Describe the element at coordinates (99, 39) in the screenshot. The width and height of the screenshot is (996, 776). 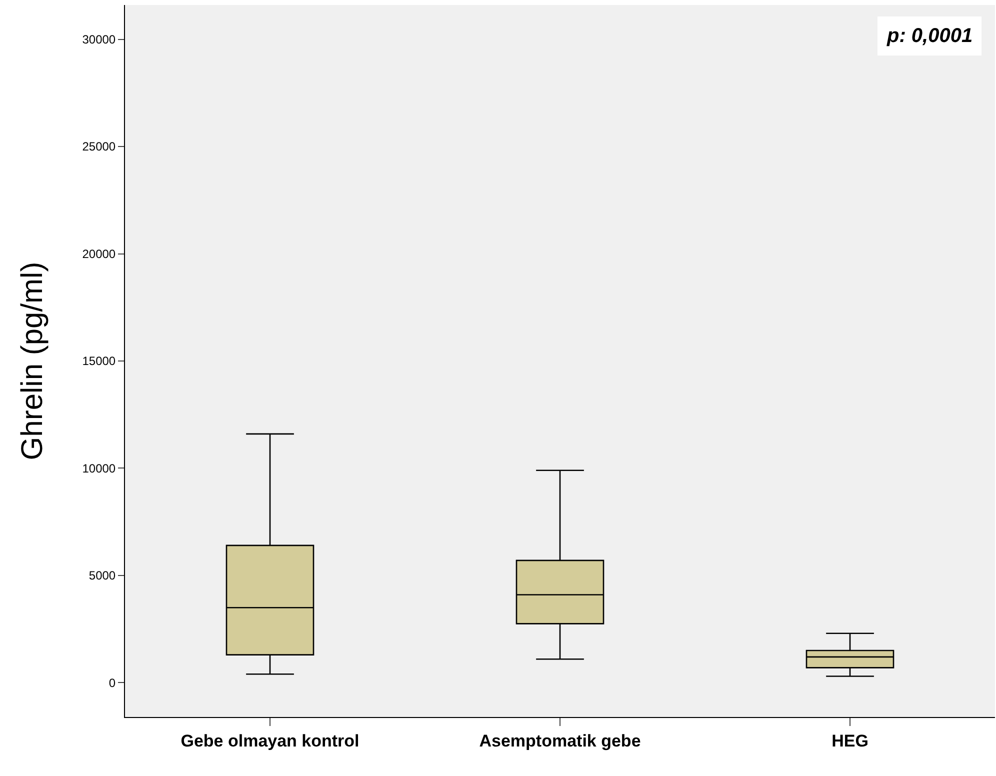
I see `y-tick-label: 30000` at that location.